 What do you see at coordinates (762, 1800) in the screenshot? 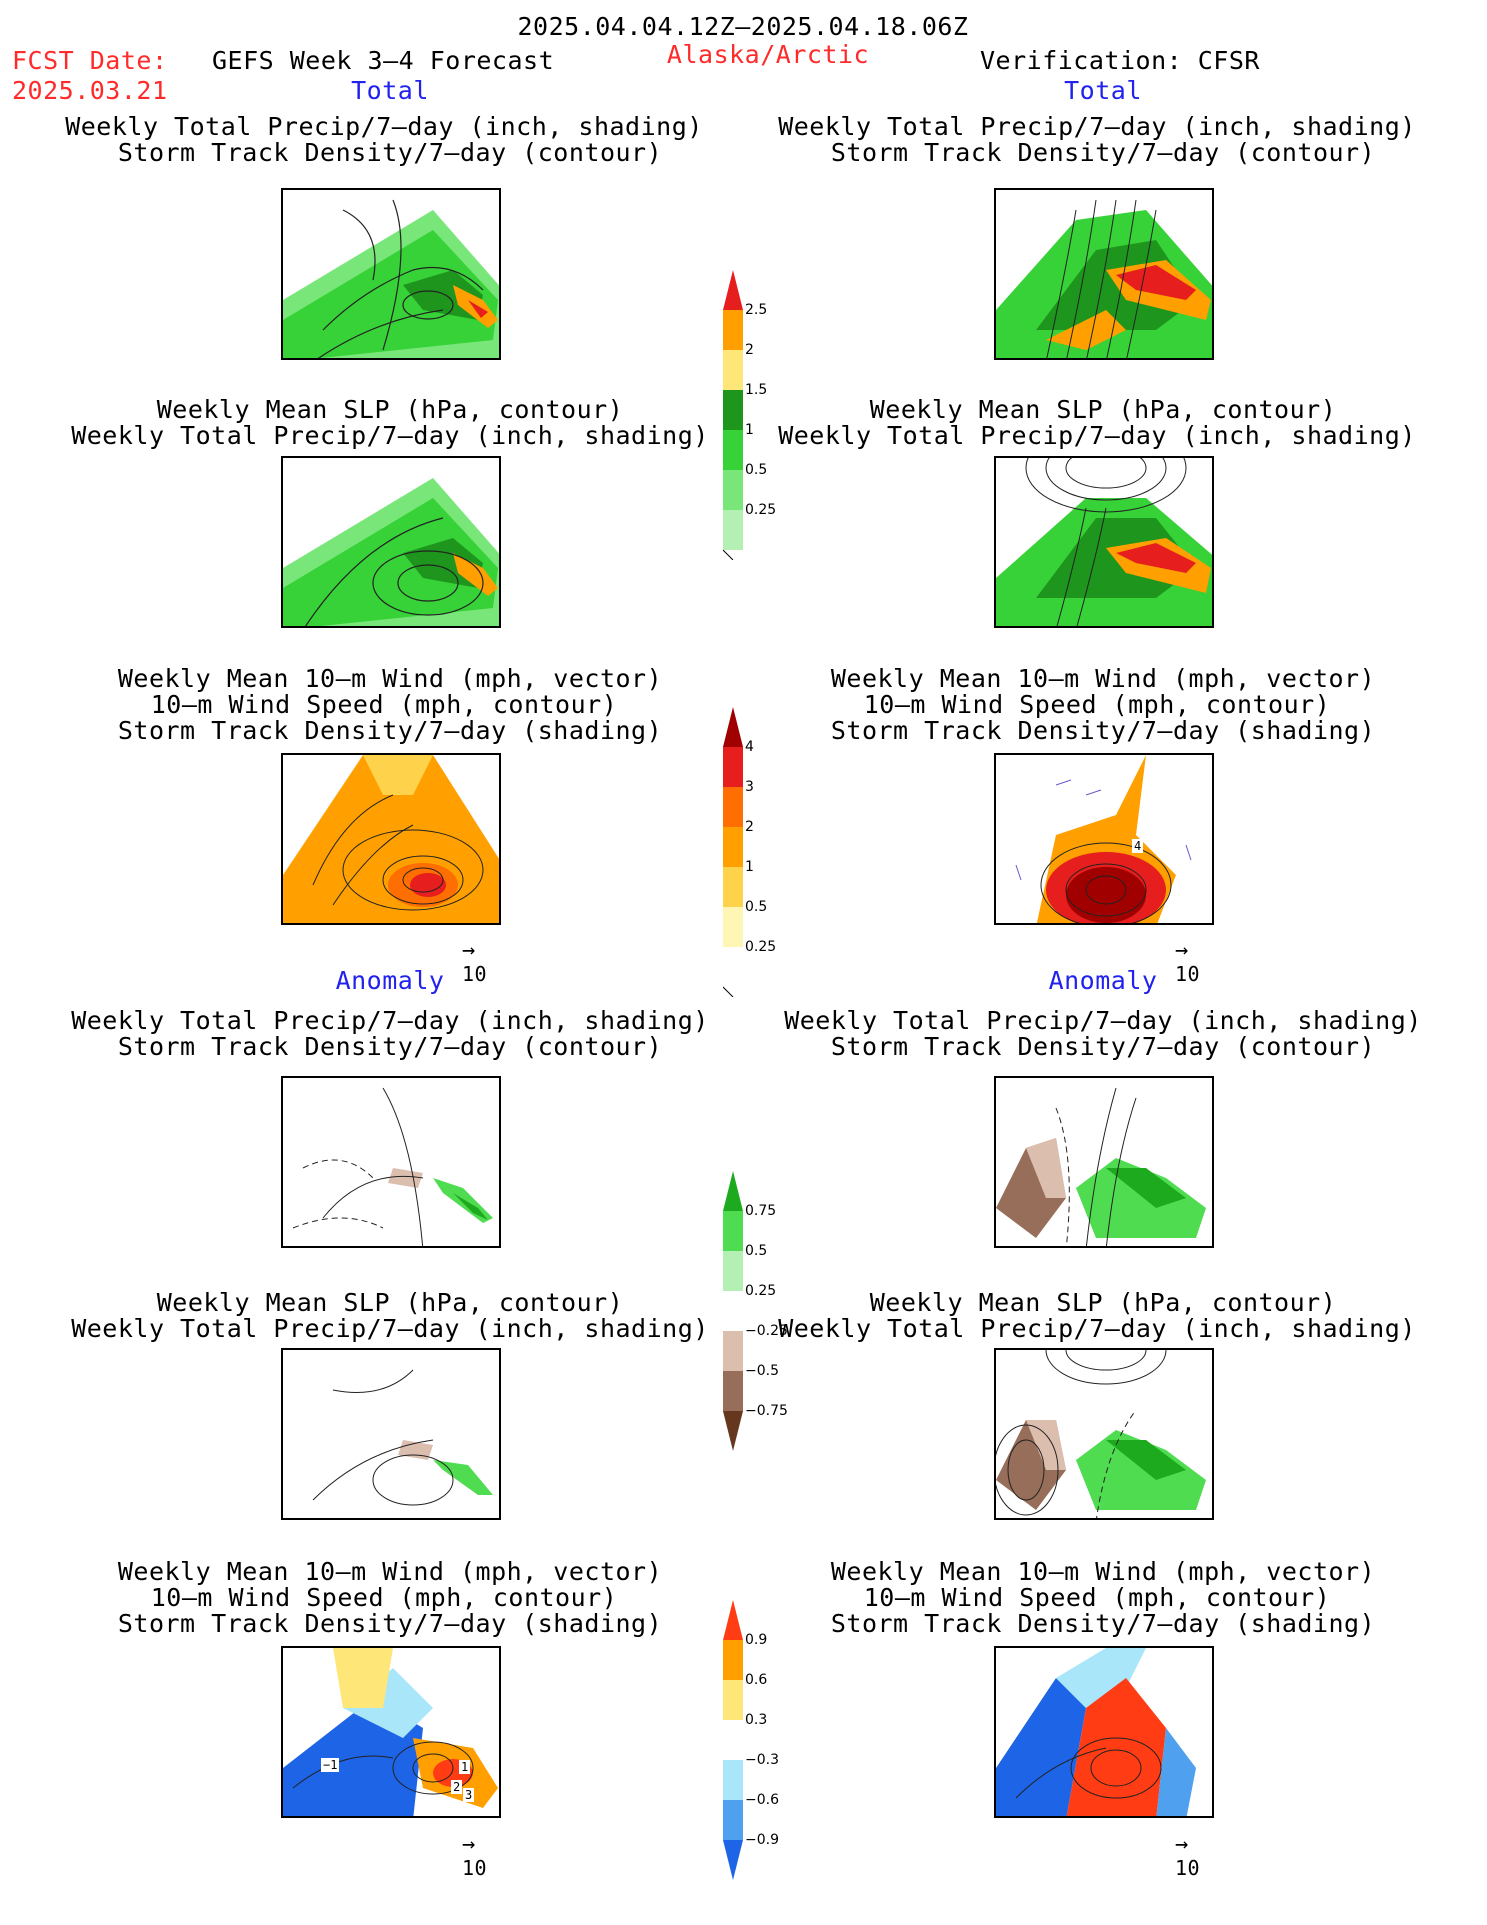
I see `colorbar-tick: −0.6` at bounding box center [762, 1800].